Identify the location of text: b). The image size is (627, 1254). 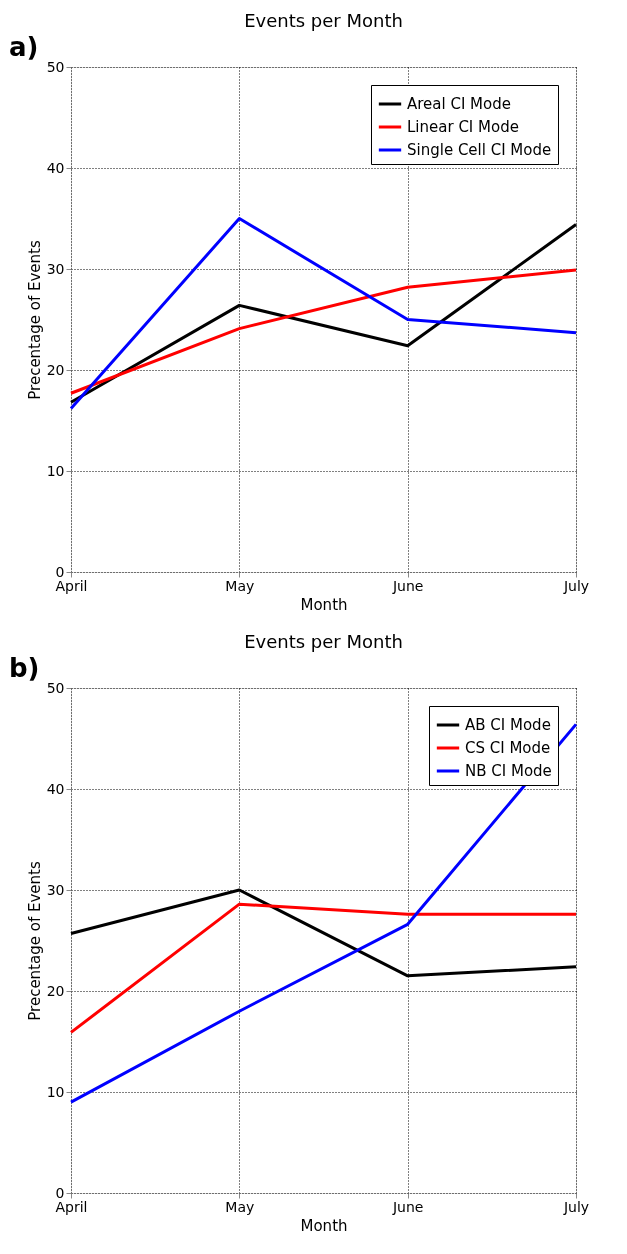
(24, 668).